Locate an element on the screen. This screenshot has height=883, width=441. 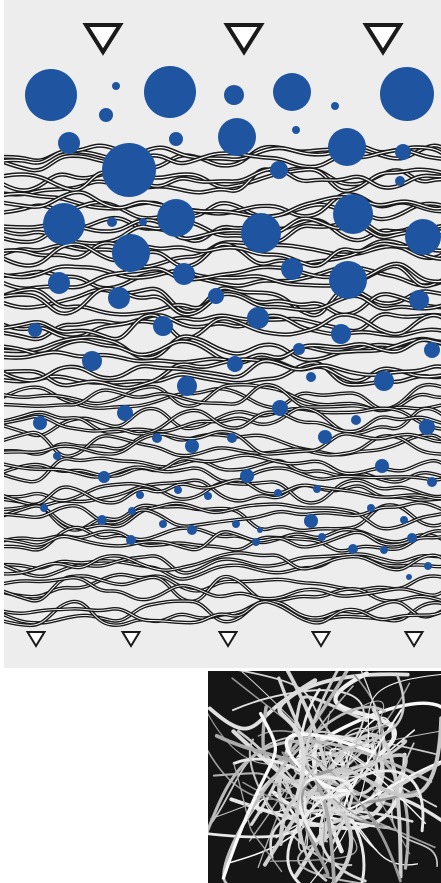
inflow-arrow-icon is located at coordinates (103, 39).